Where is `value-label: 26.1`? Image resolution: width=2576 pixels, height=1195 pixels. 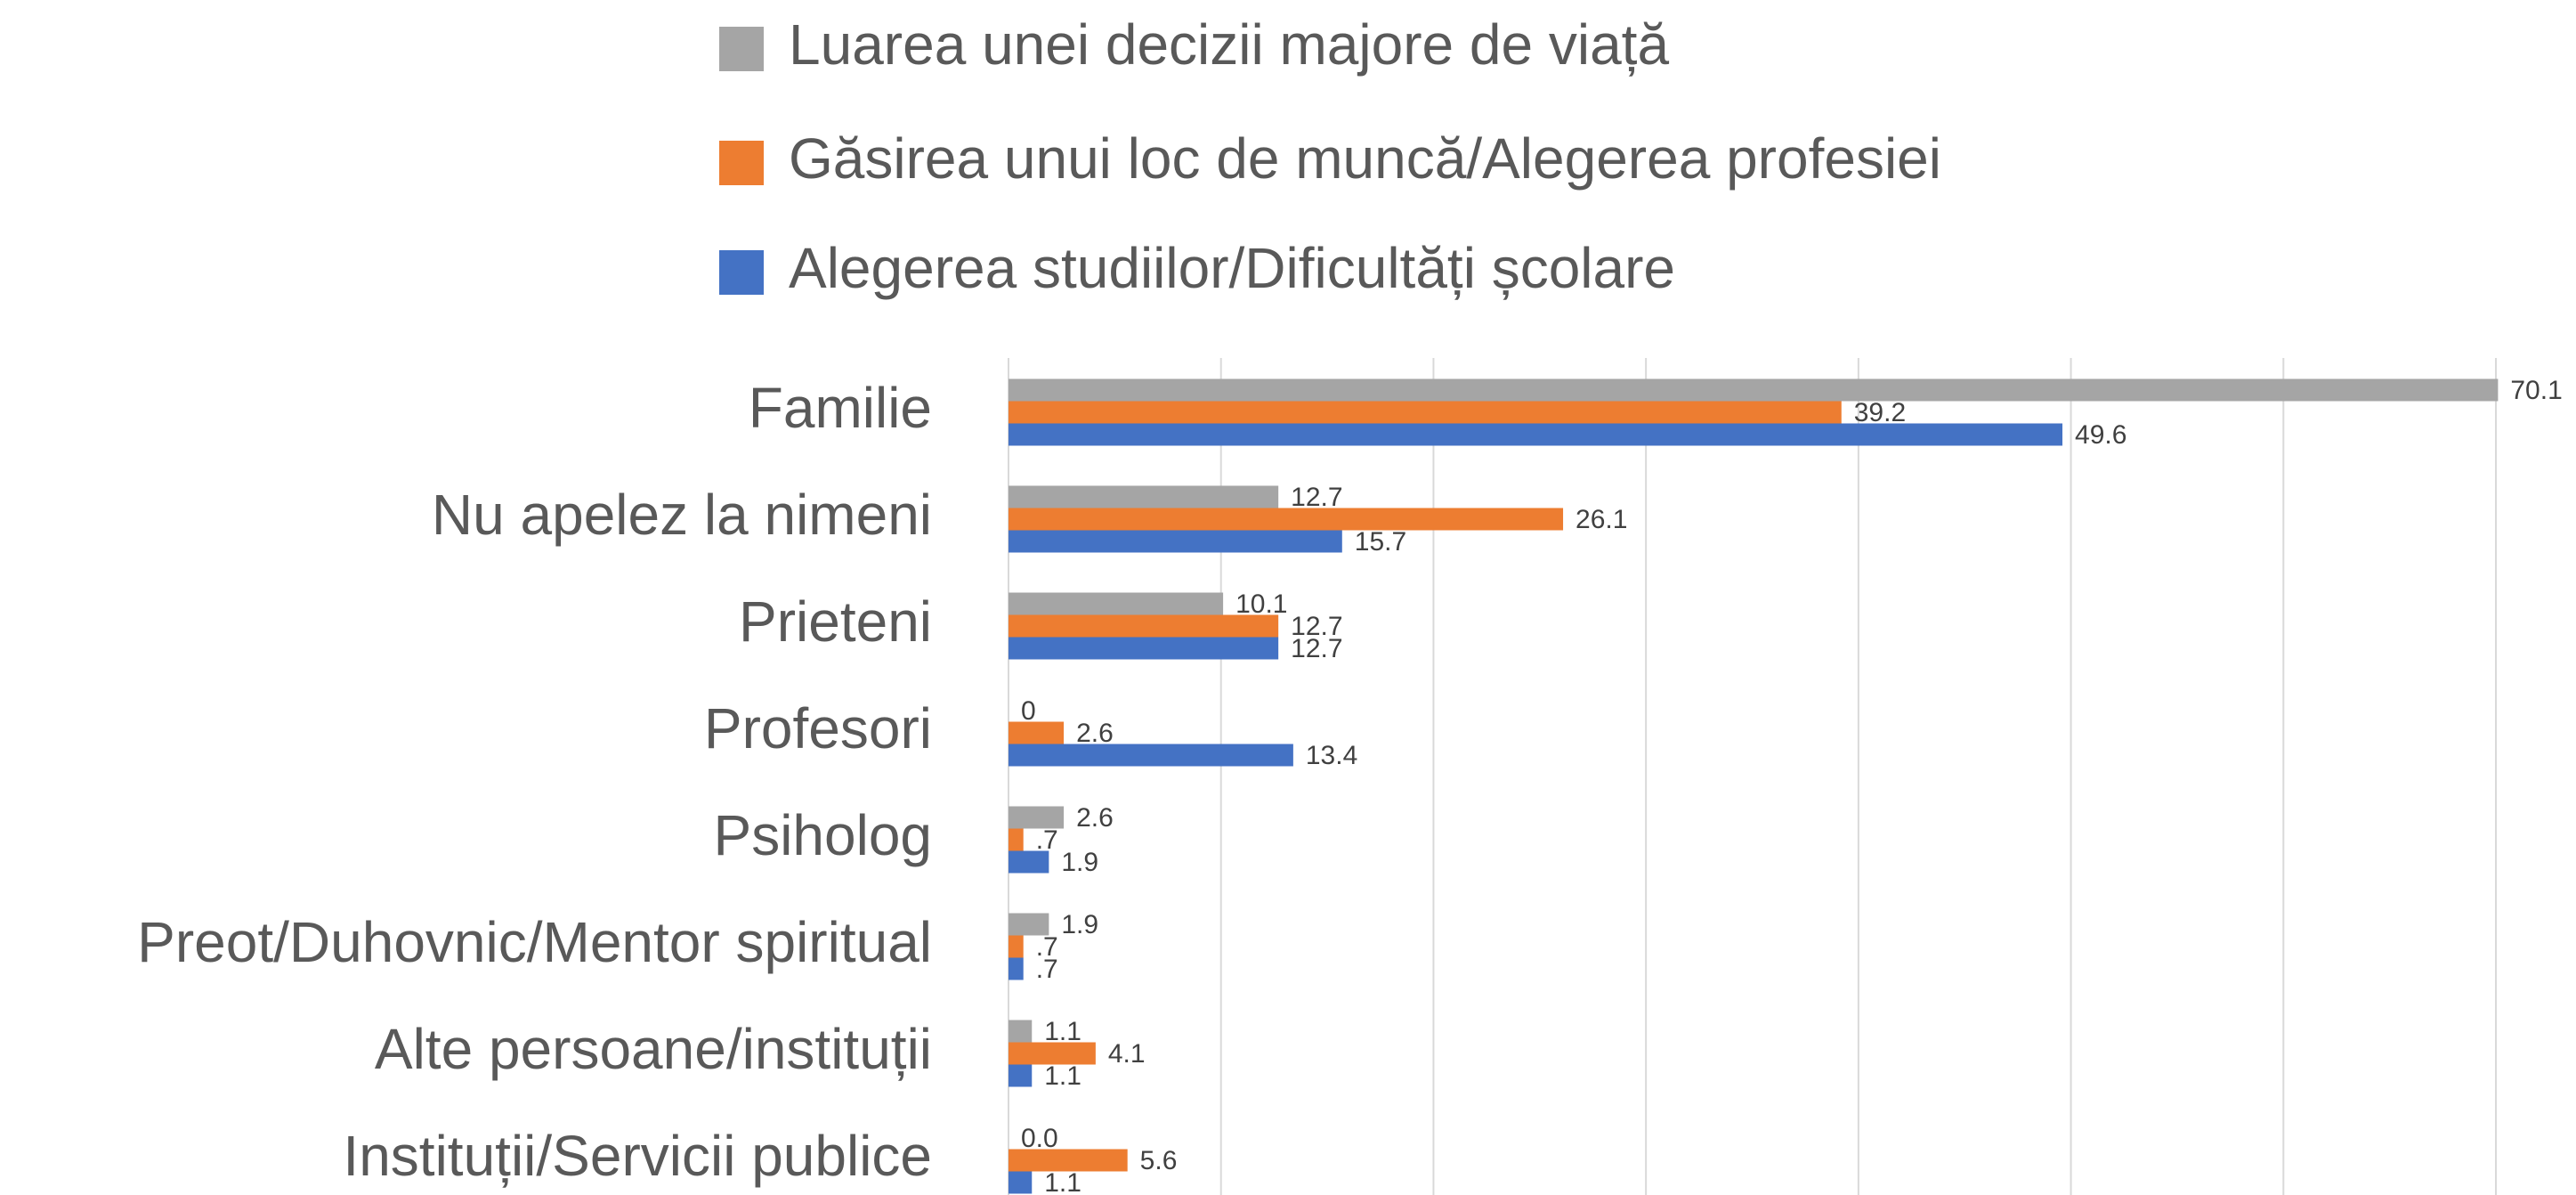 value-label: 26.1 is located at coordinates (1602, 520).